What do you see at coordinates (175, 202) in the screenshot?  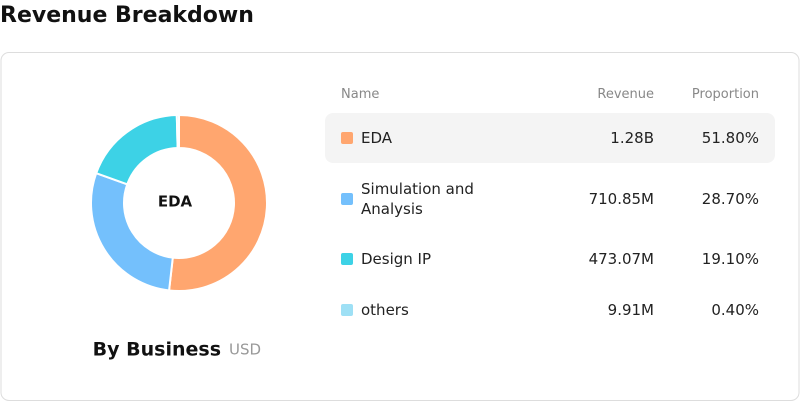 I see `center-label: EDA` at bounding box center [175, 202].